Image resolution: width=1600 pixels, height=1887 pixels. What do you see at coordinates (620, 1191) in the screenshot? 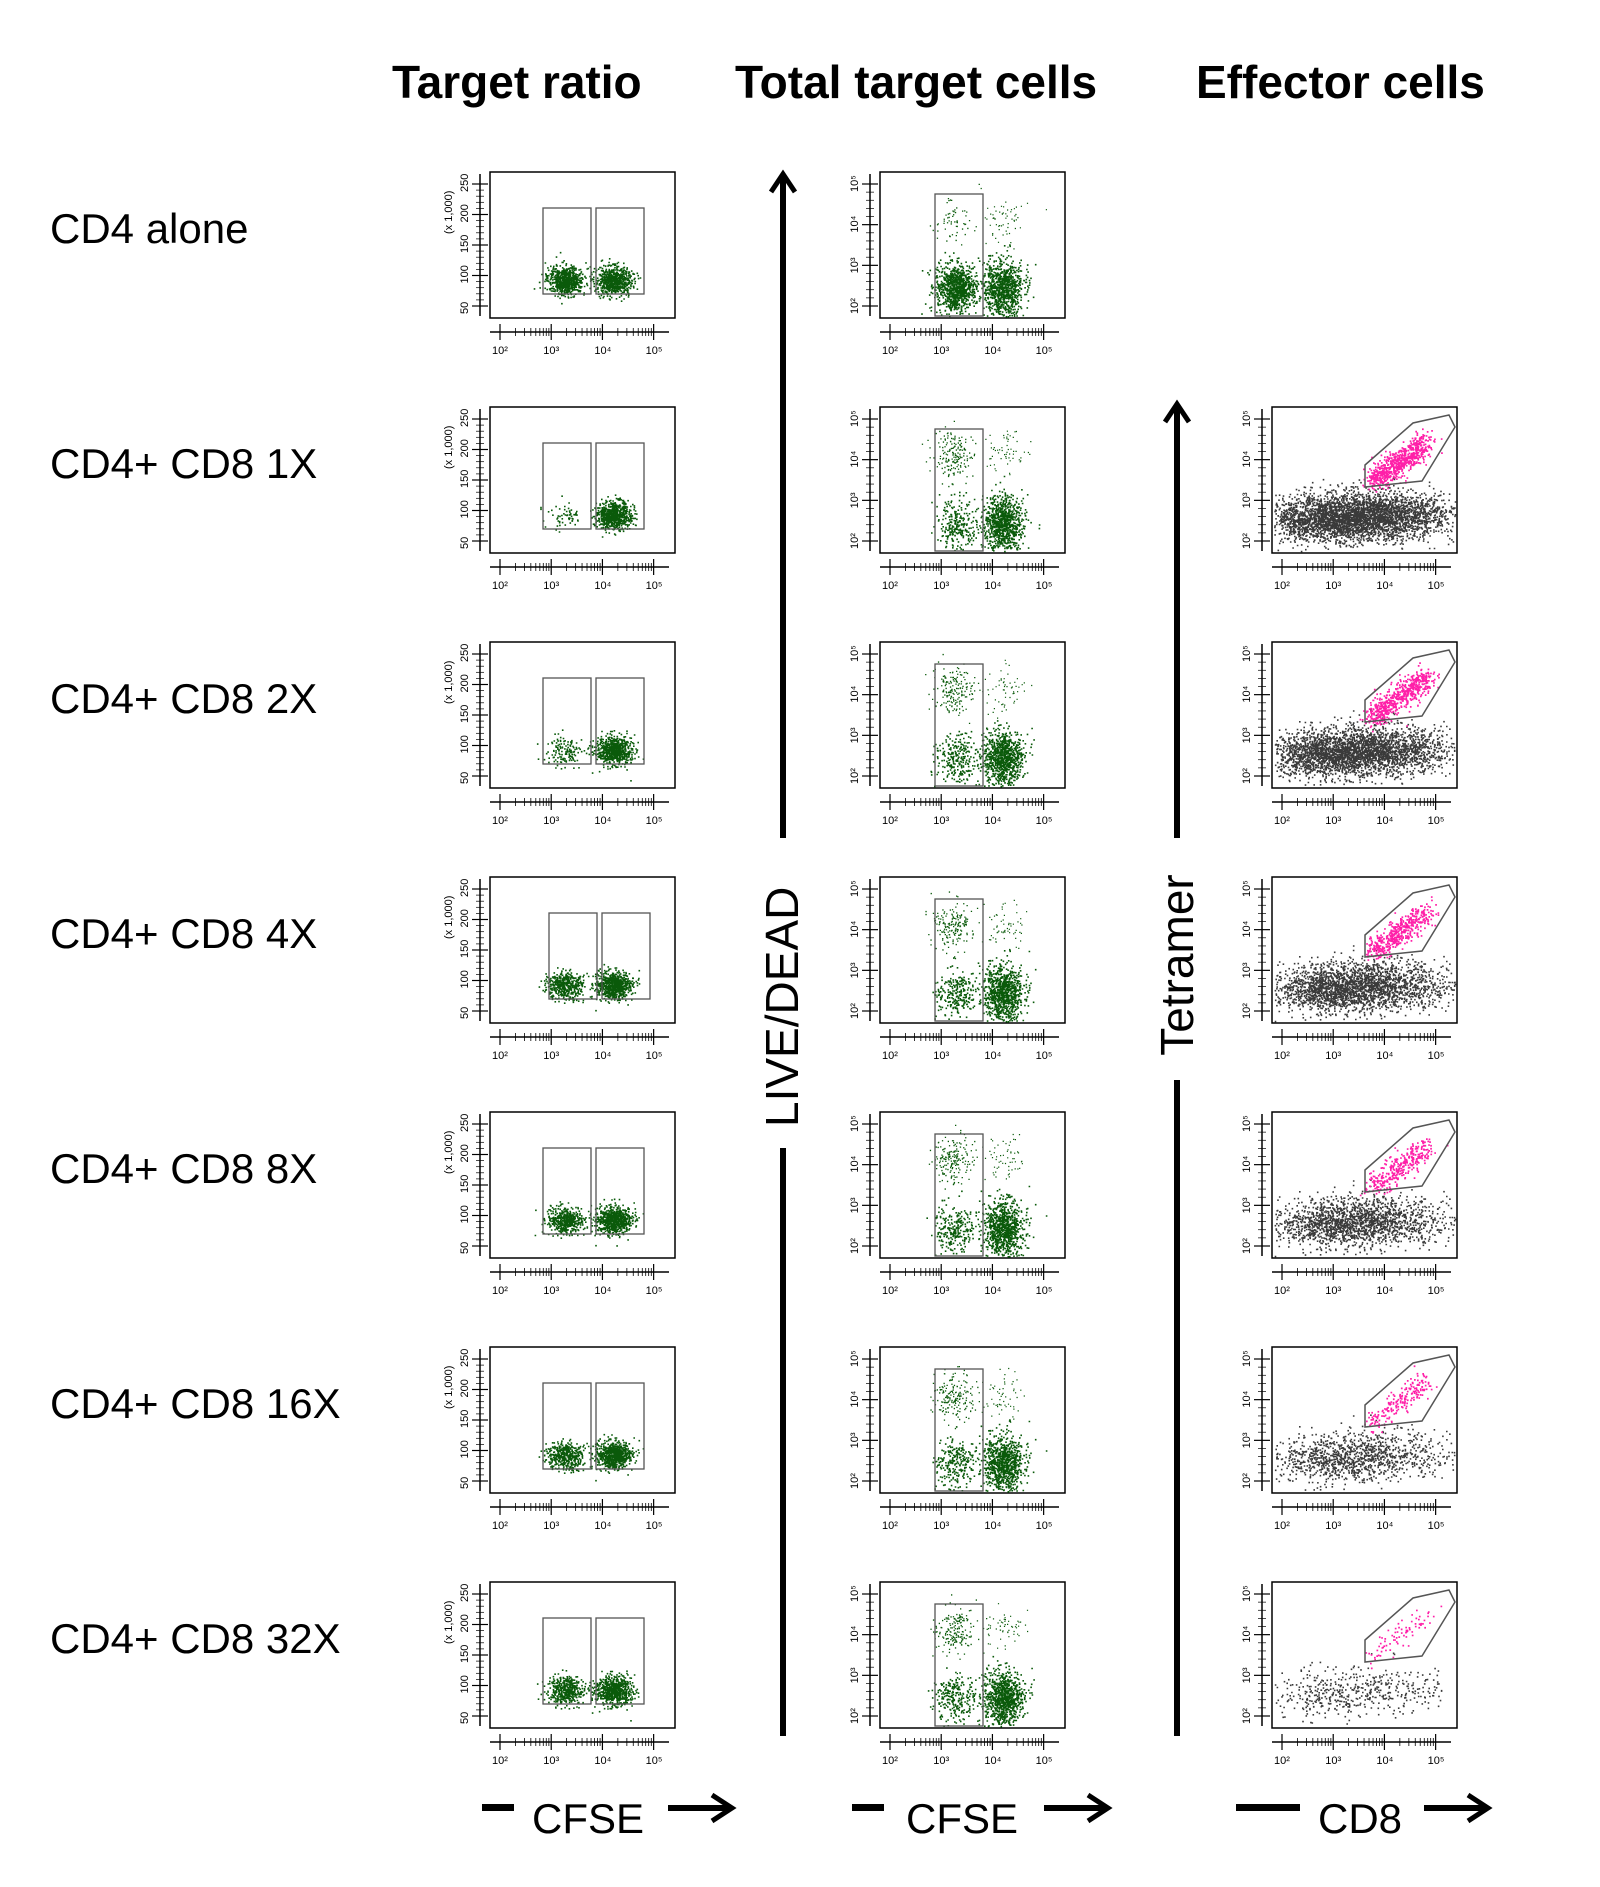
I see `target-ratio-r4-gate-right` at bounding box center [620, 1191].